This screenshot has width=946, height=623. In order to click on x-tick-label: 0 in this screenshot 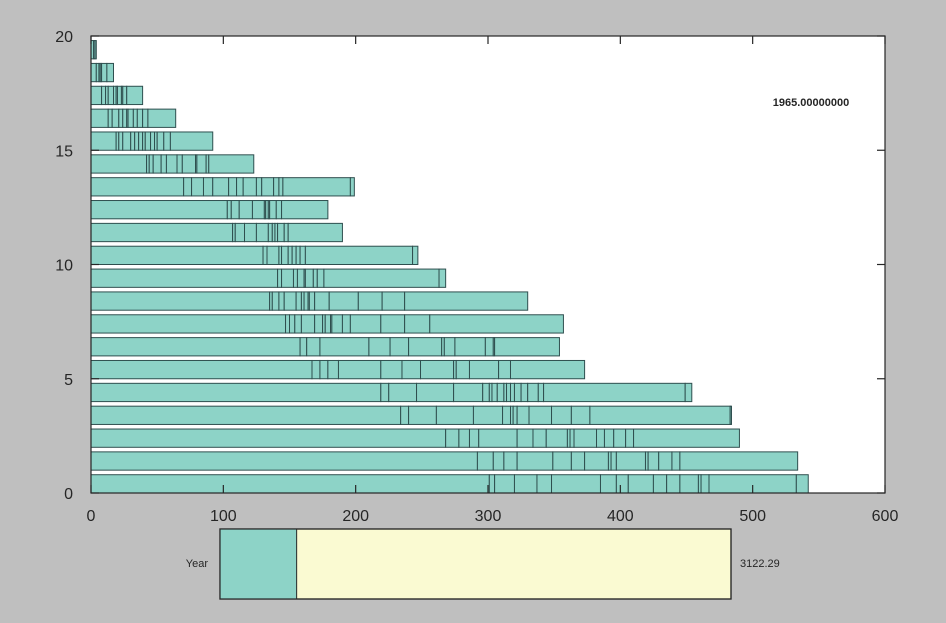, I will do `click(91, 516)`.